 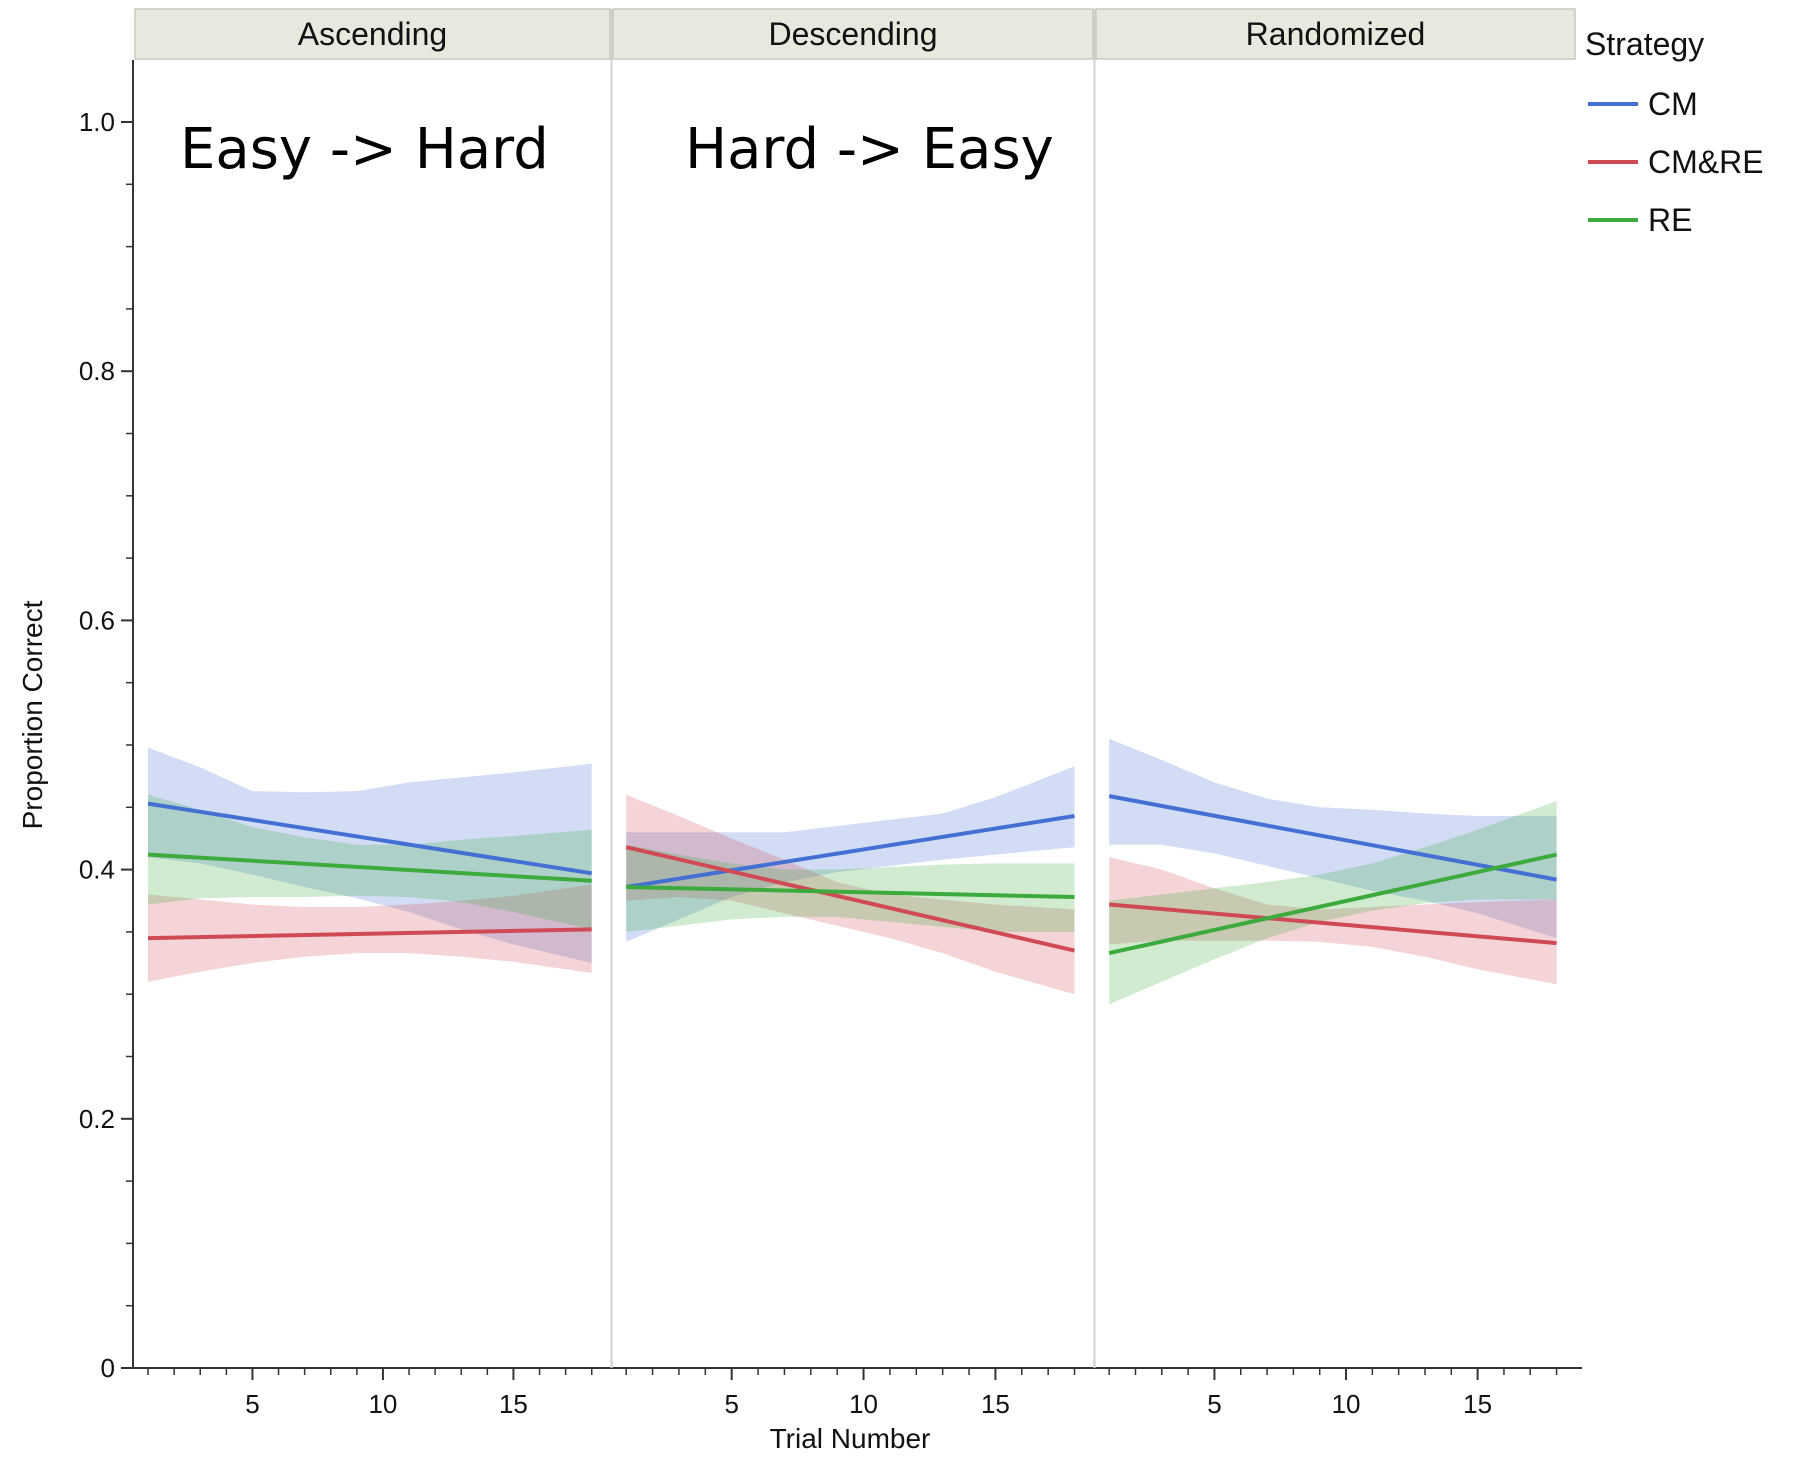 I want to click on y-tick-label: 0.6, so click(x=97, y=620).